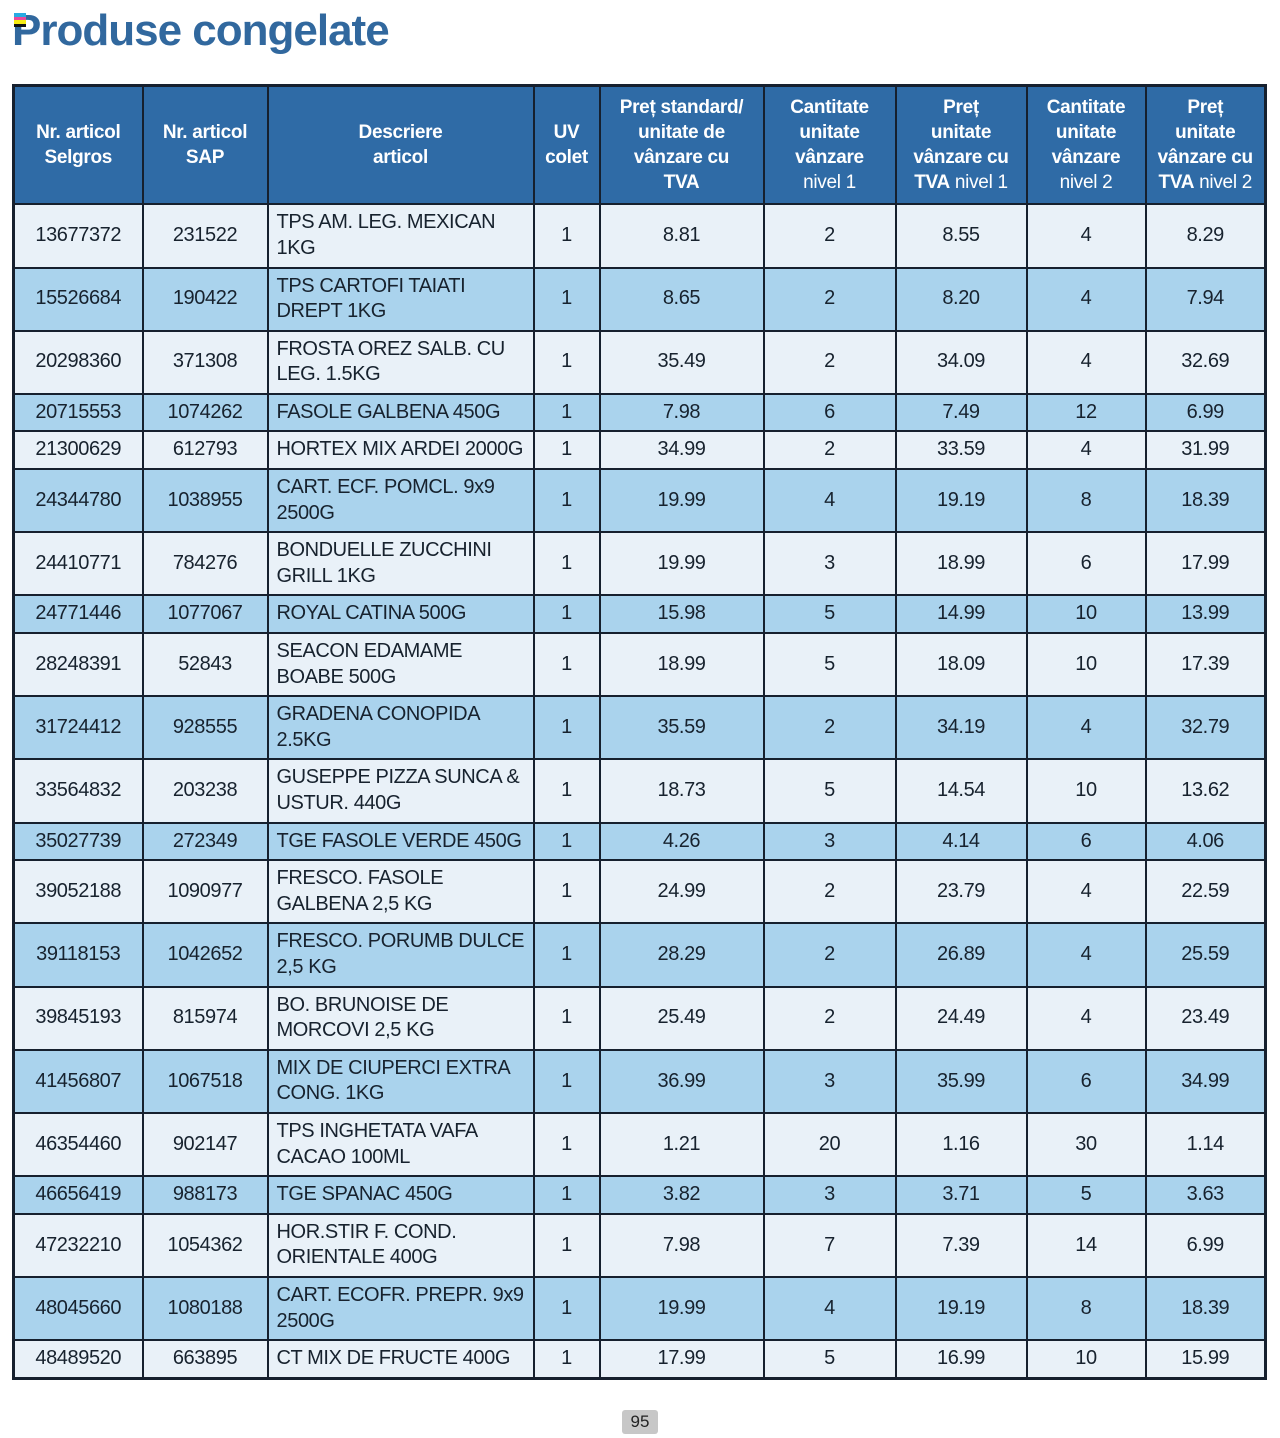  I want to click on cell-std: 18.99, so click(681, 665).